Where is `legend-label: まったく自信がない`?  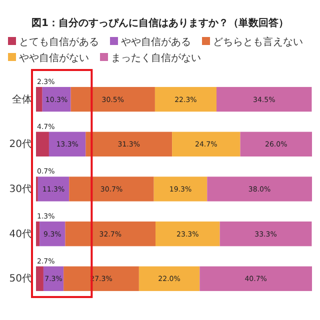 legend-label: まったく自信がない is located at coordinates (156, 58).